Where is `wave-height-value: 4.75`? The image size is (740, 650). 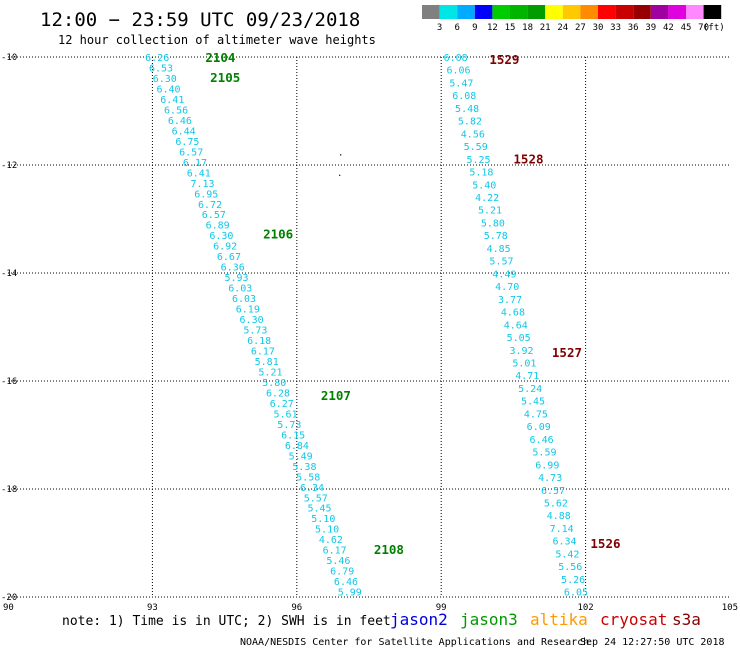
wave-height-value: 4.75 is located at coordinates (536, 414).